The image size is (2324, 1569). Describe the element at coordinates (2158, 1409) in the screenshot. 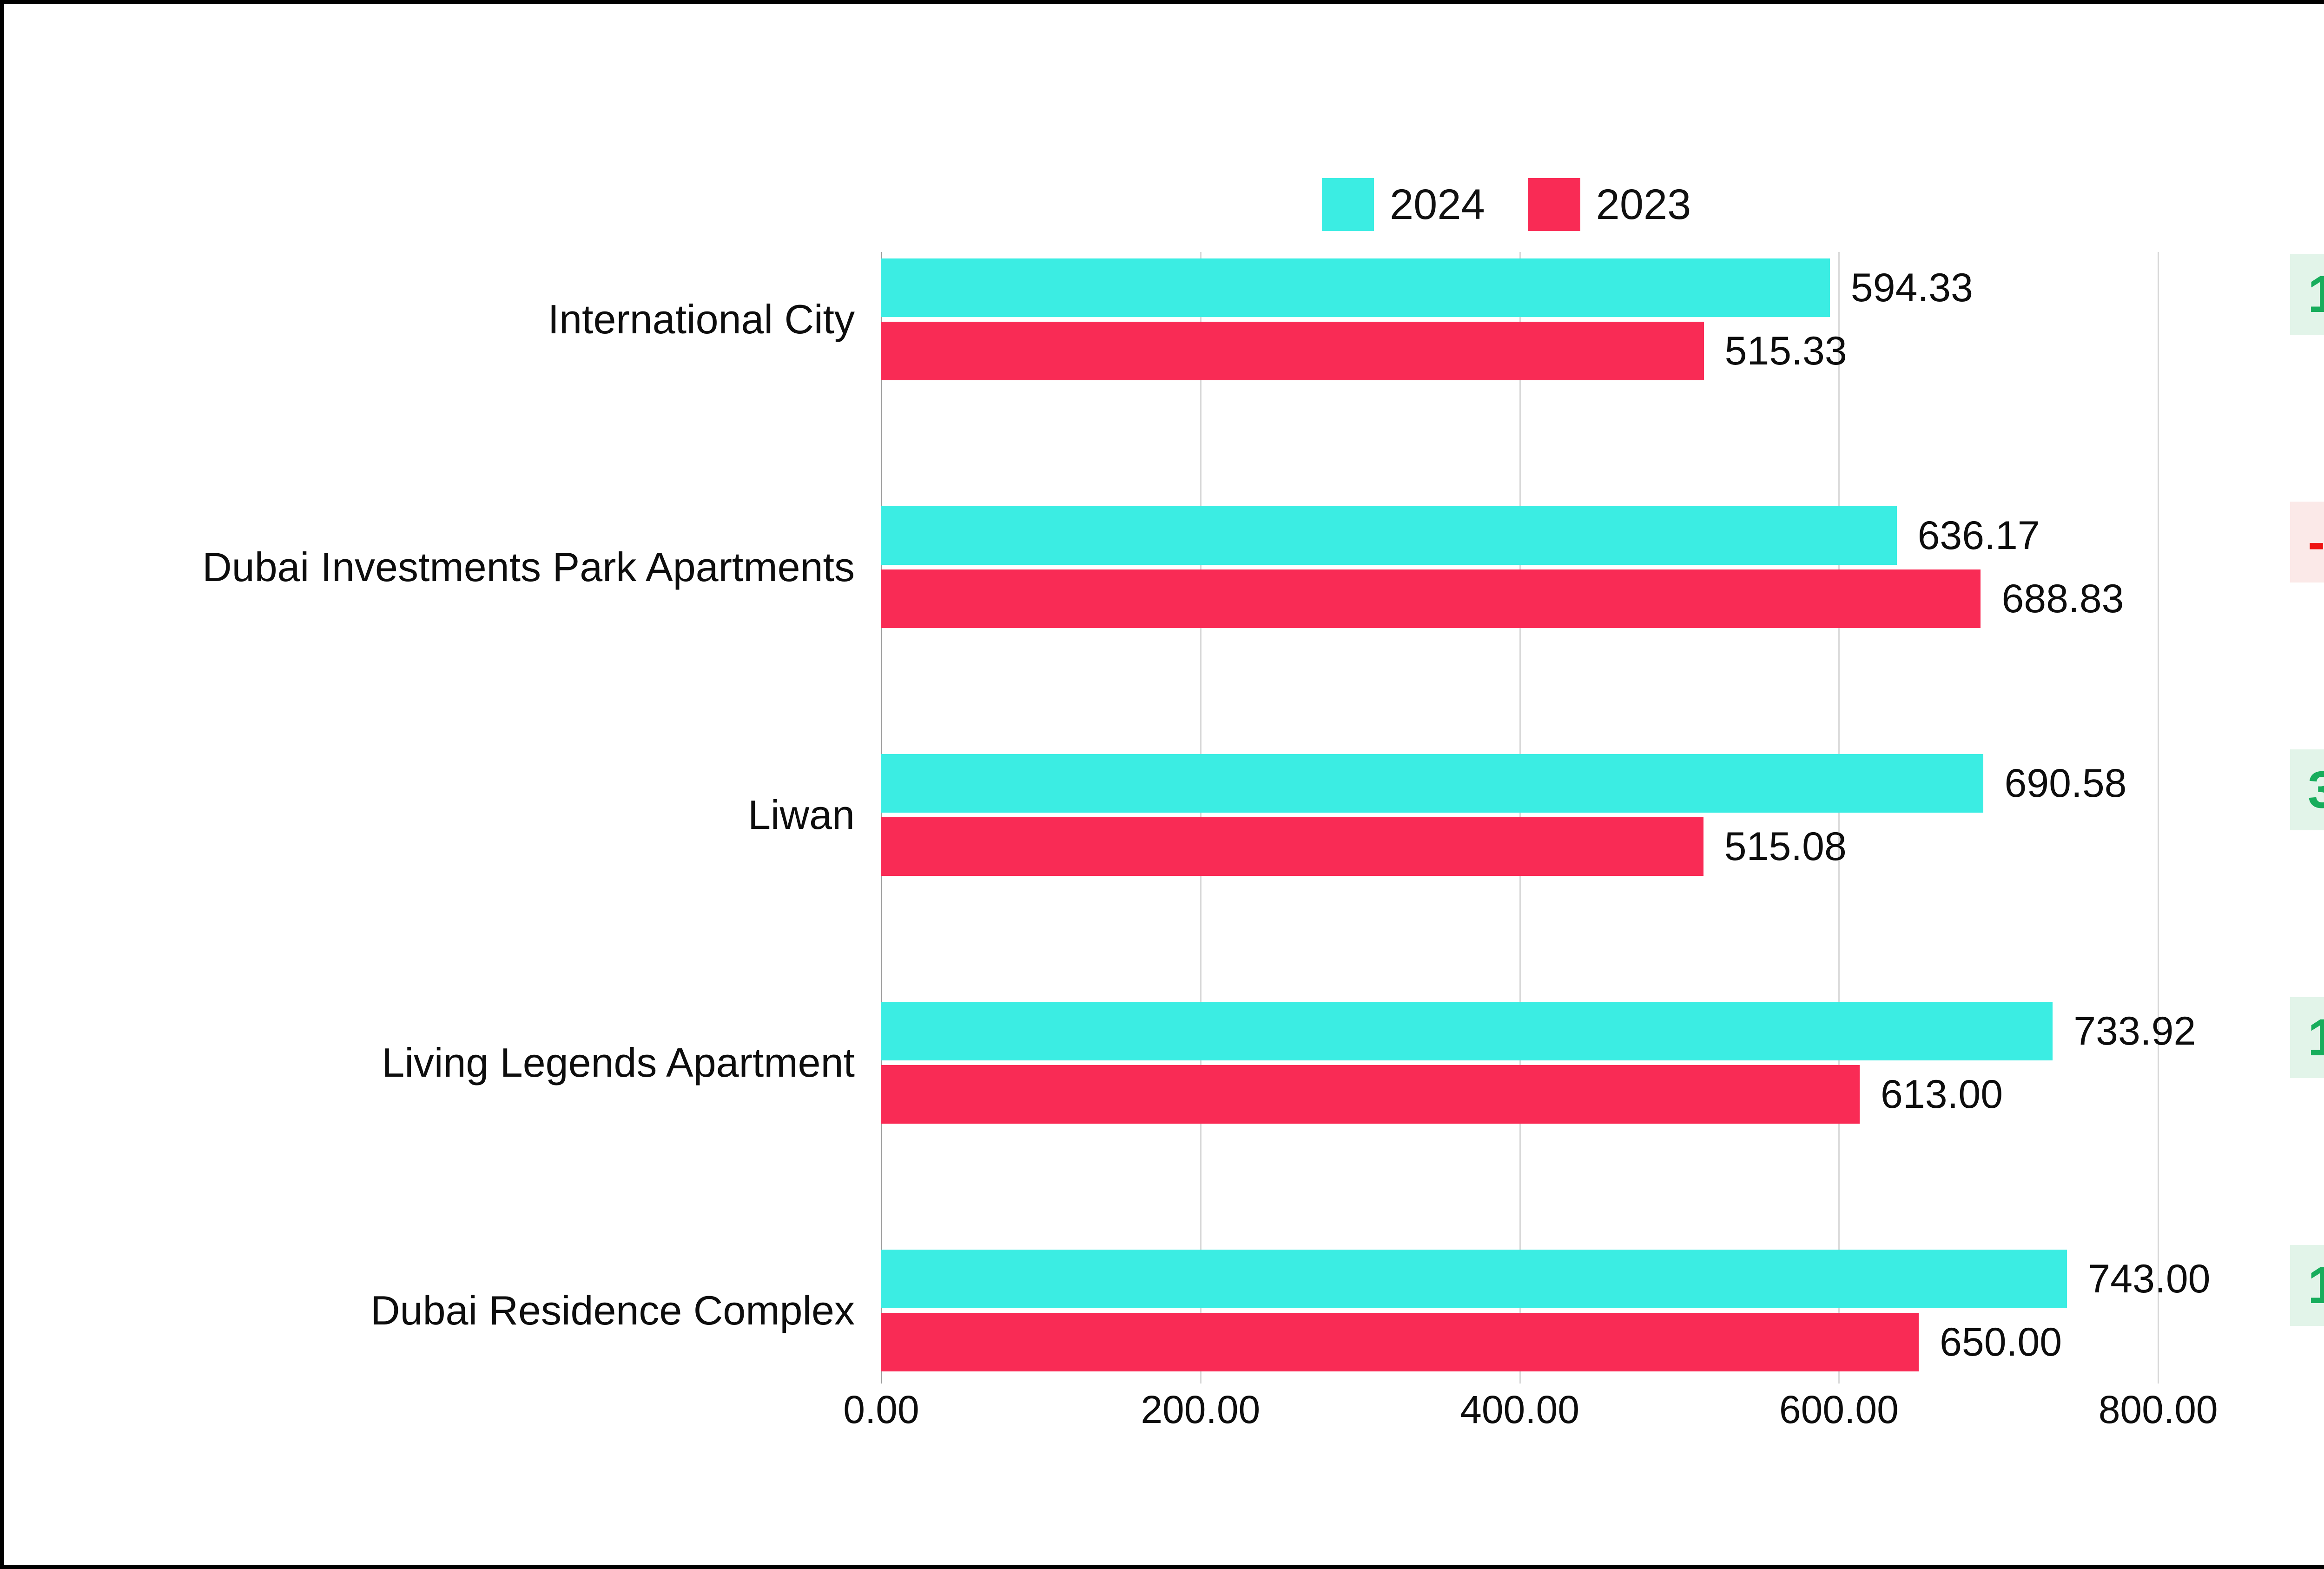

I see `x-tick-label-800: 800.00` at that location.